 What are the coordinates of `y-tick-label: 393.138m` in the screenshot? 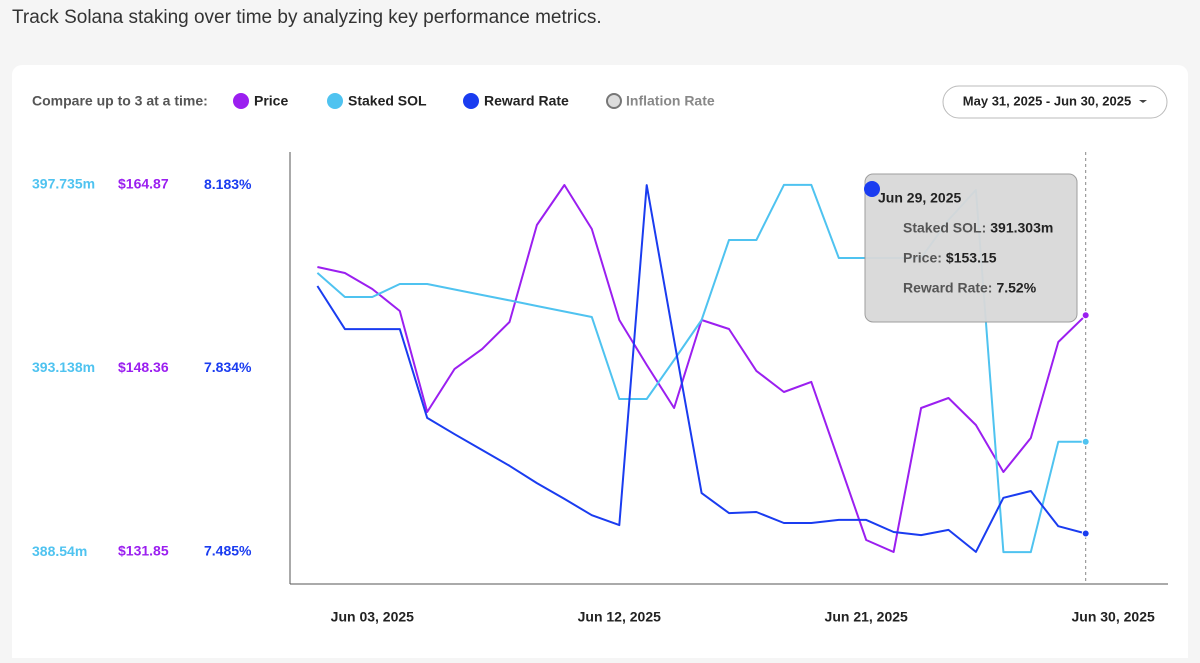 It's located at (63, 367).